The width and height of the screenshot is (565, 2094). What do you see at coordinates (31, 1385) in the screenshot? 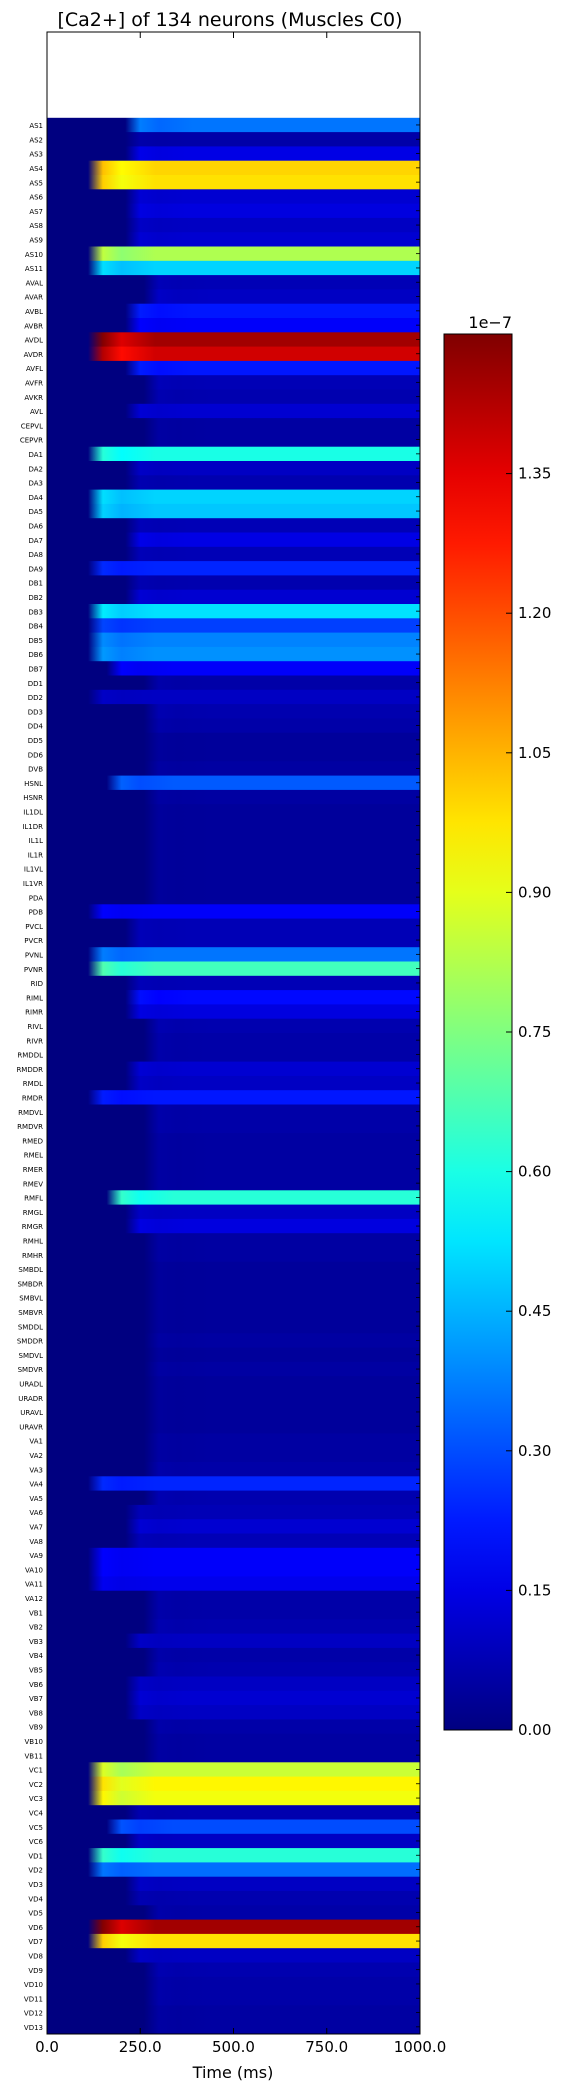
I see `row-label-URADL: URADL` at bounding box center [31, 1385].